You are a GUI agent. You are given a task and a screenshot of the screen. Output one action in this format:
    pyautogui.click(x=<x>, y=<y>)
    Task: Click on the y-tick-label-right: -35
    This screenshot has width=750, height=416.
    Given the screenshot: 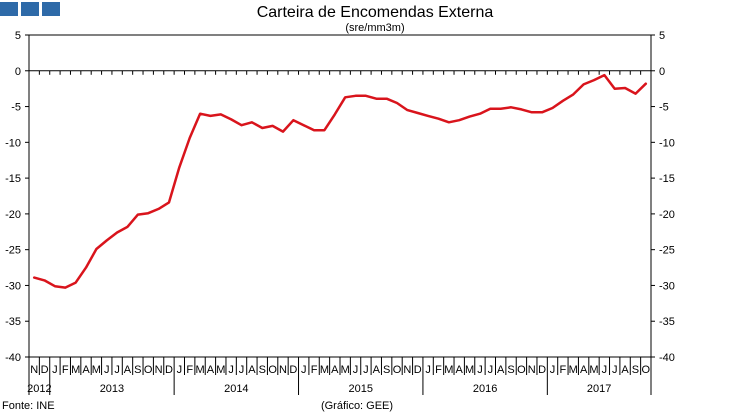 What is the action you would take?
    pyautogui.click(x=667, y=322)
    